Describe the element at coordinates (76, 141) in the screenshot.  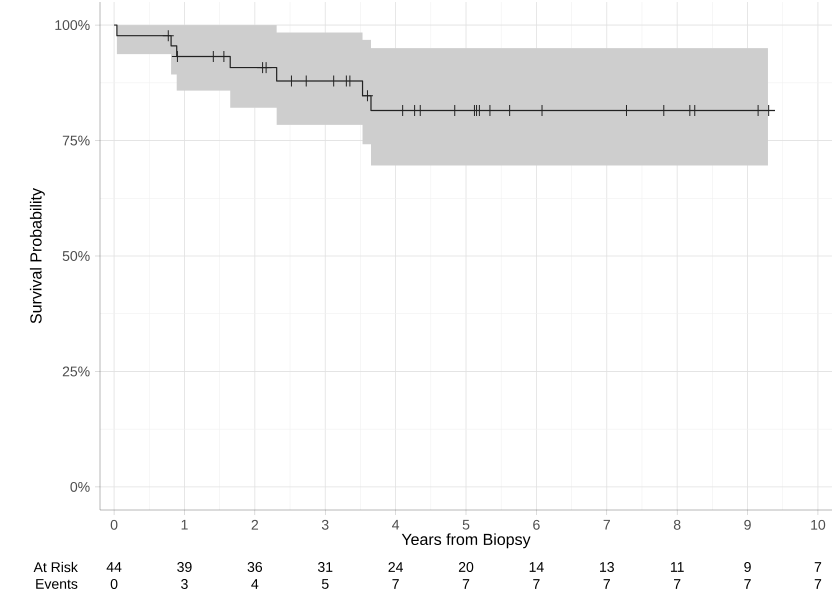
I see `y-tick-label: 75%` at that location.